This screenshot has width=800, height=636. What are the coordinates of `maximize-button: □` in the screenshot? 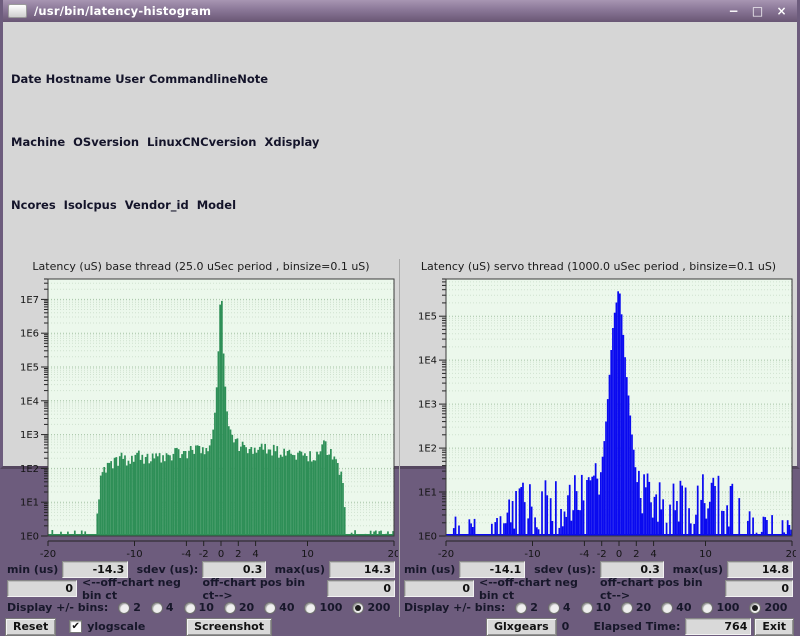 It's located at (757, 11).